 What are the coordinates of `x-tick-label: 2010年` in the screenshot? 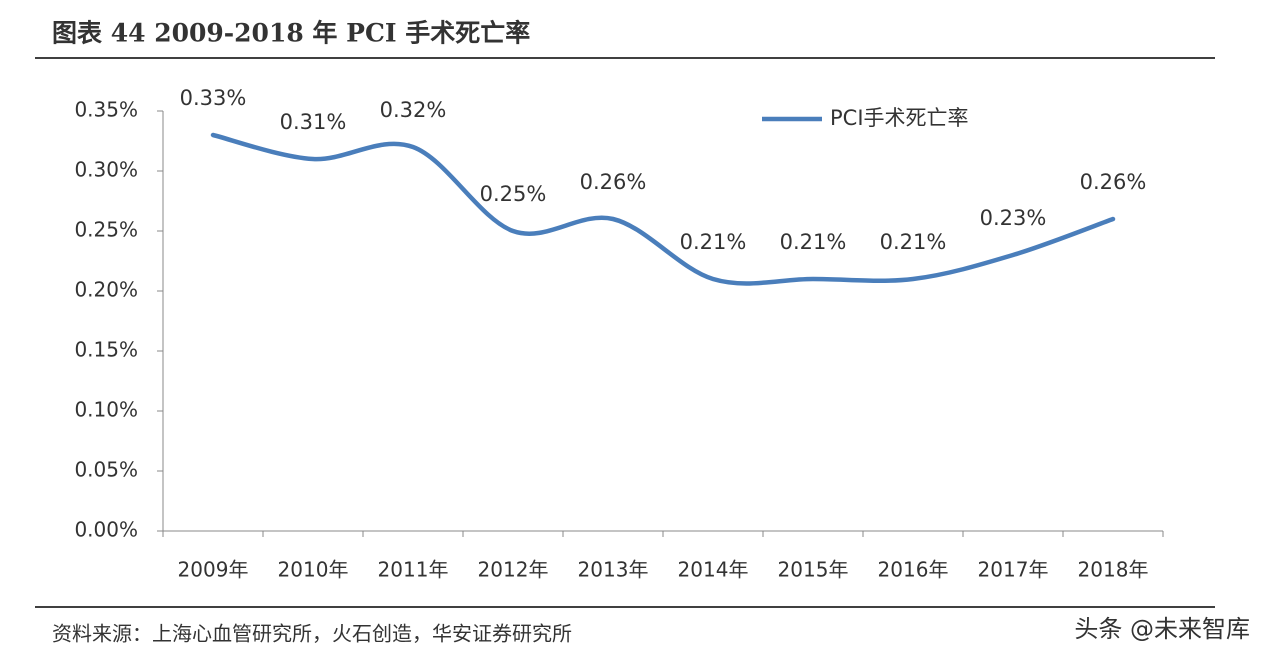 It's located at (313, 570).